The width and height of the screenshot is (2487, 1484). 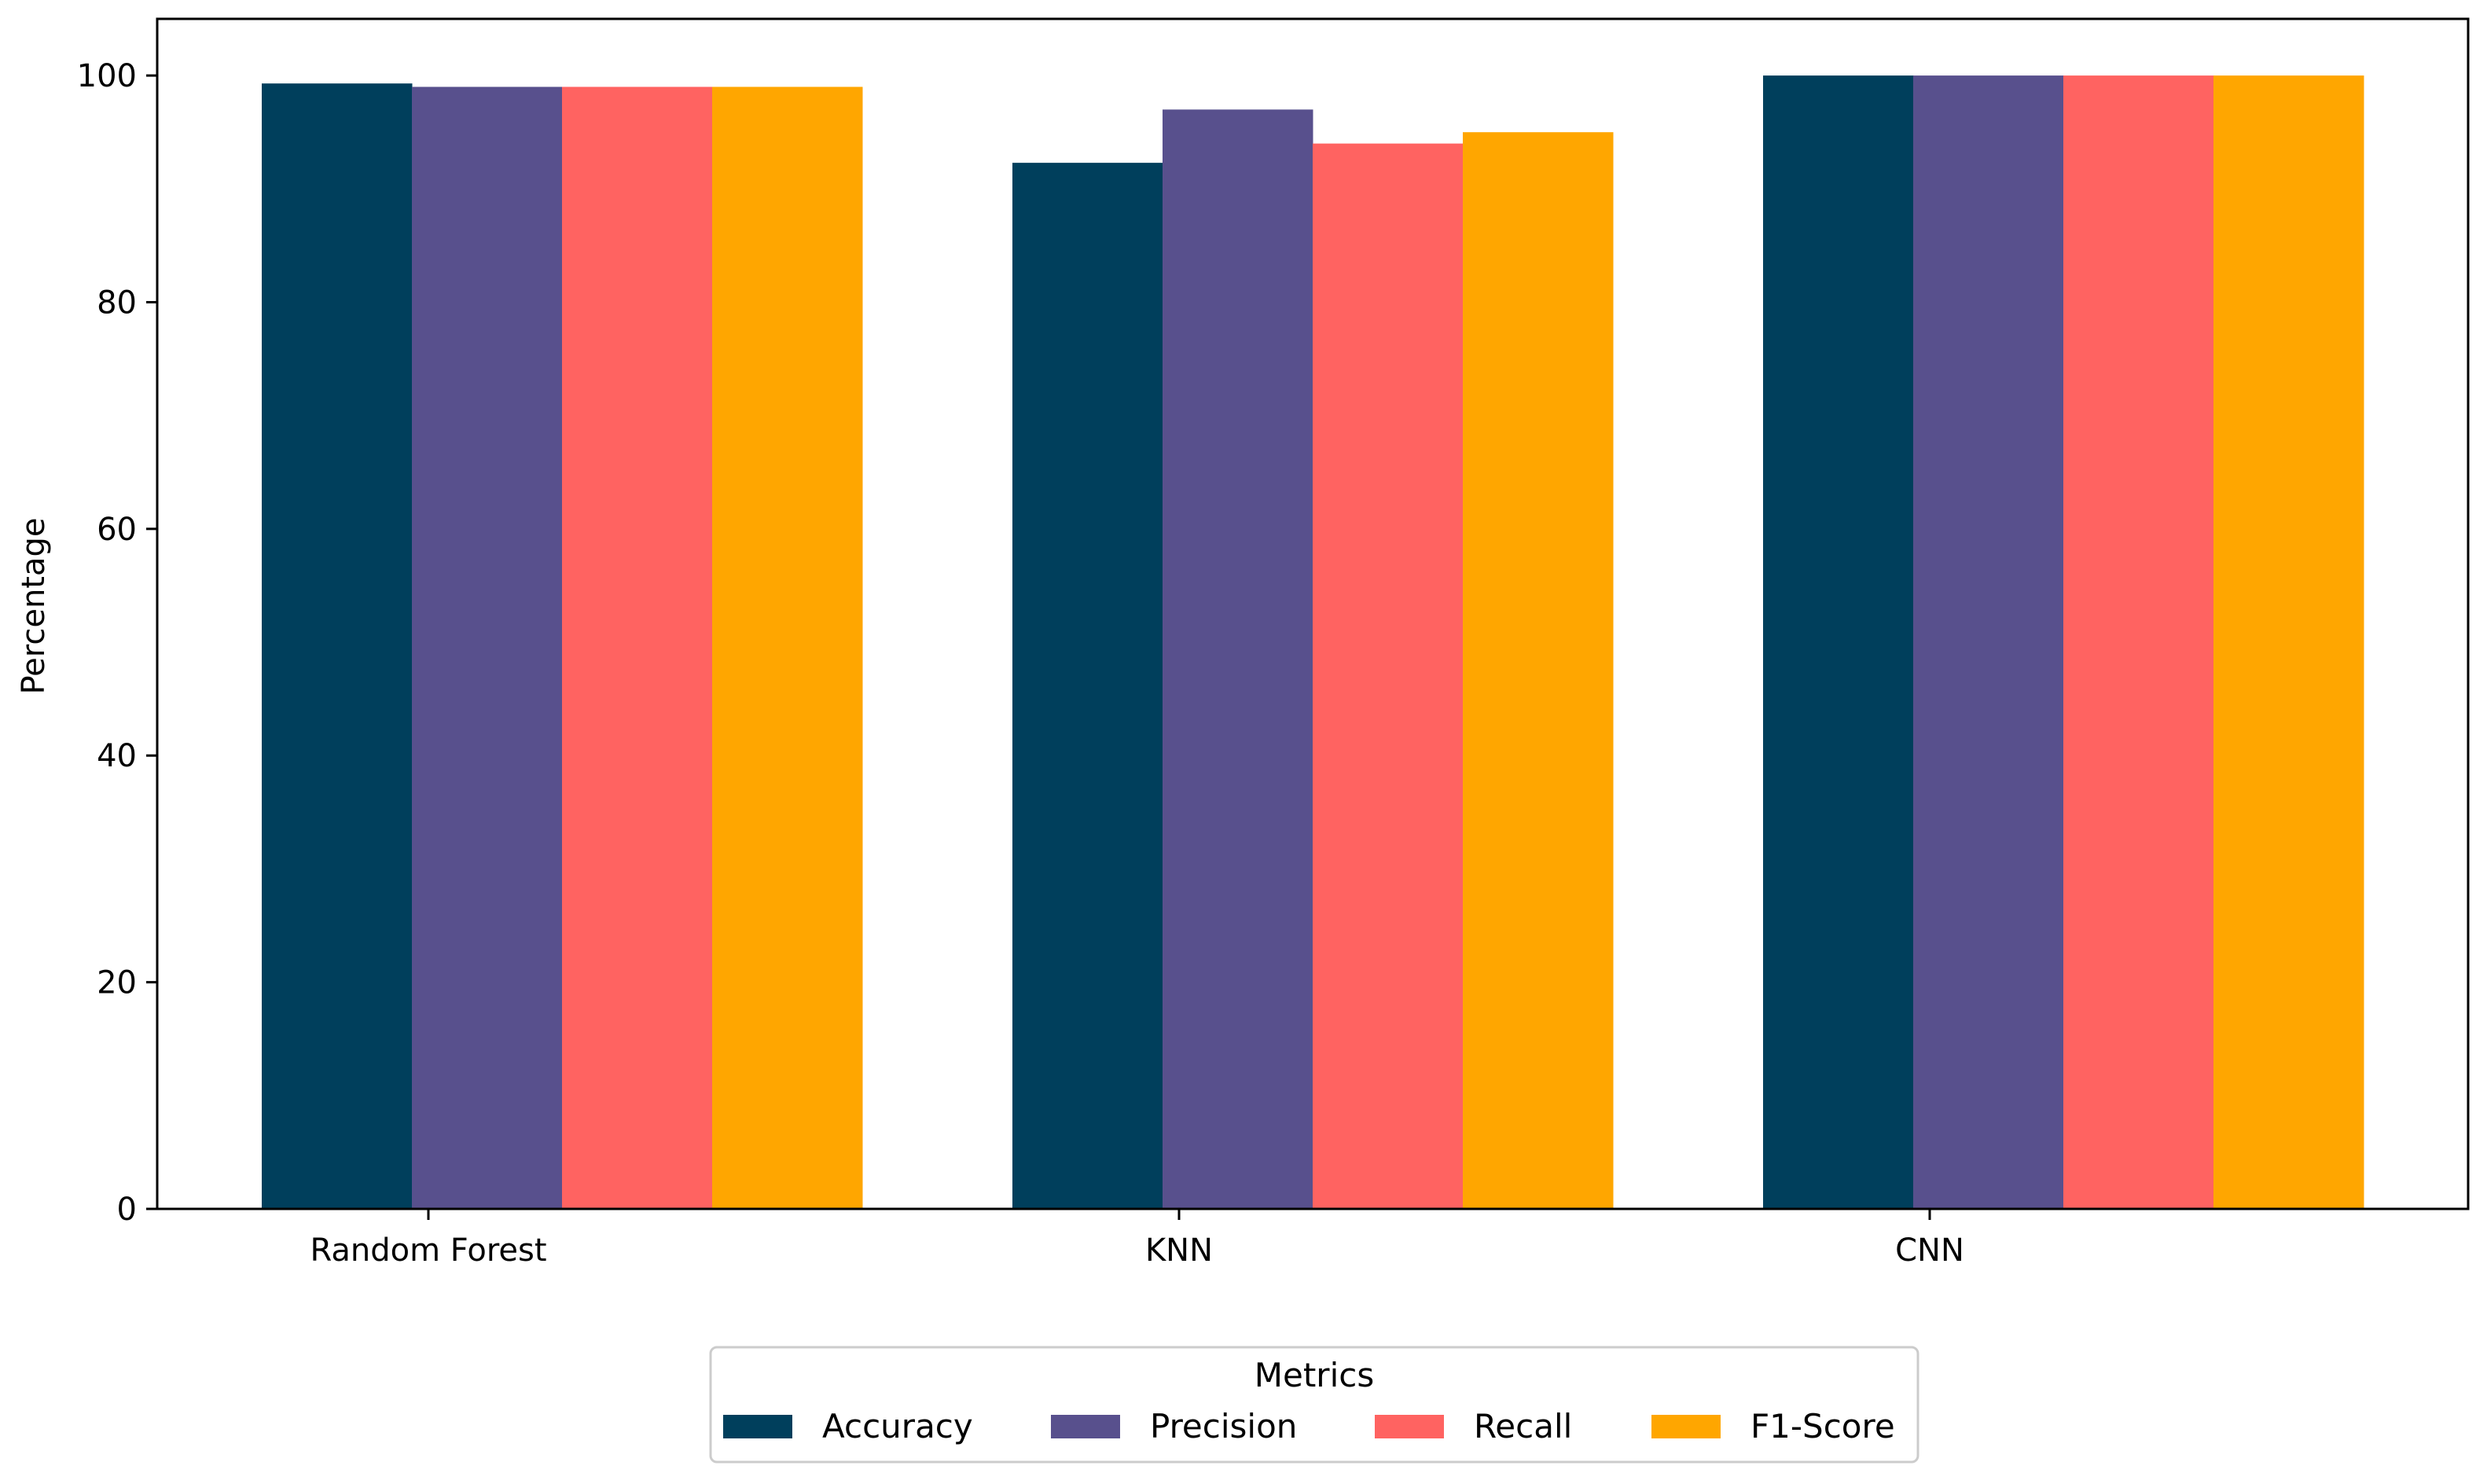 What do you see at coordinates (1838, 642) in the screenshot?
I see `bar-accuracy-cnn` at bounding box center [1838, 642].